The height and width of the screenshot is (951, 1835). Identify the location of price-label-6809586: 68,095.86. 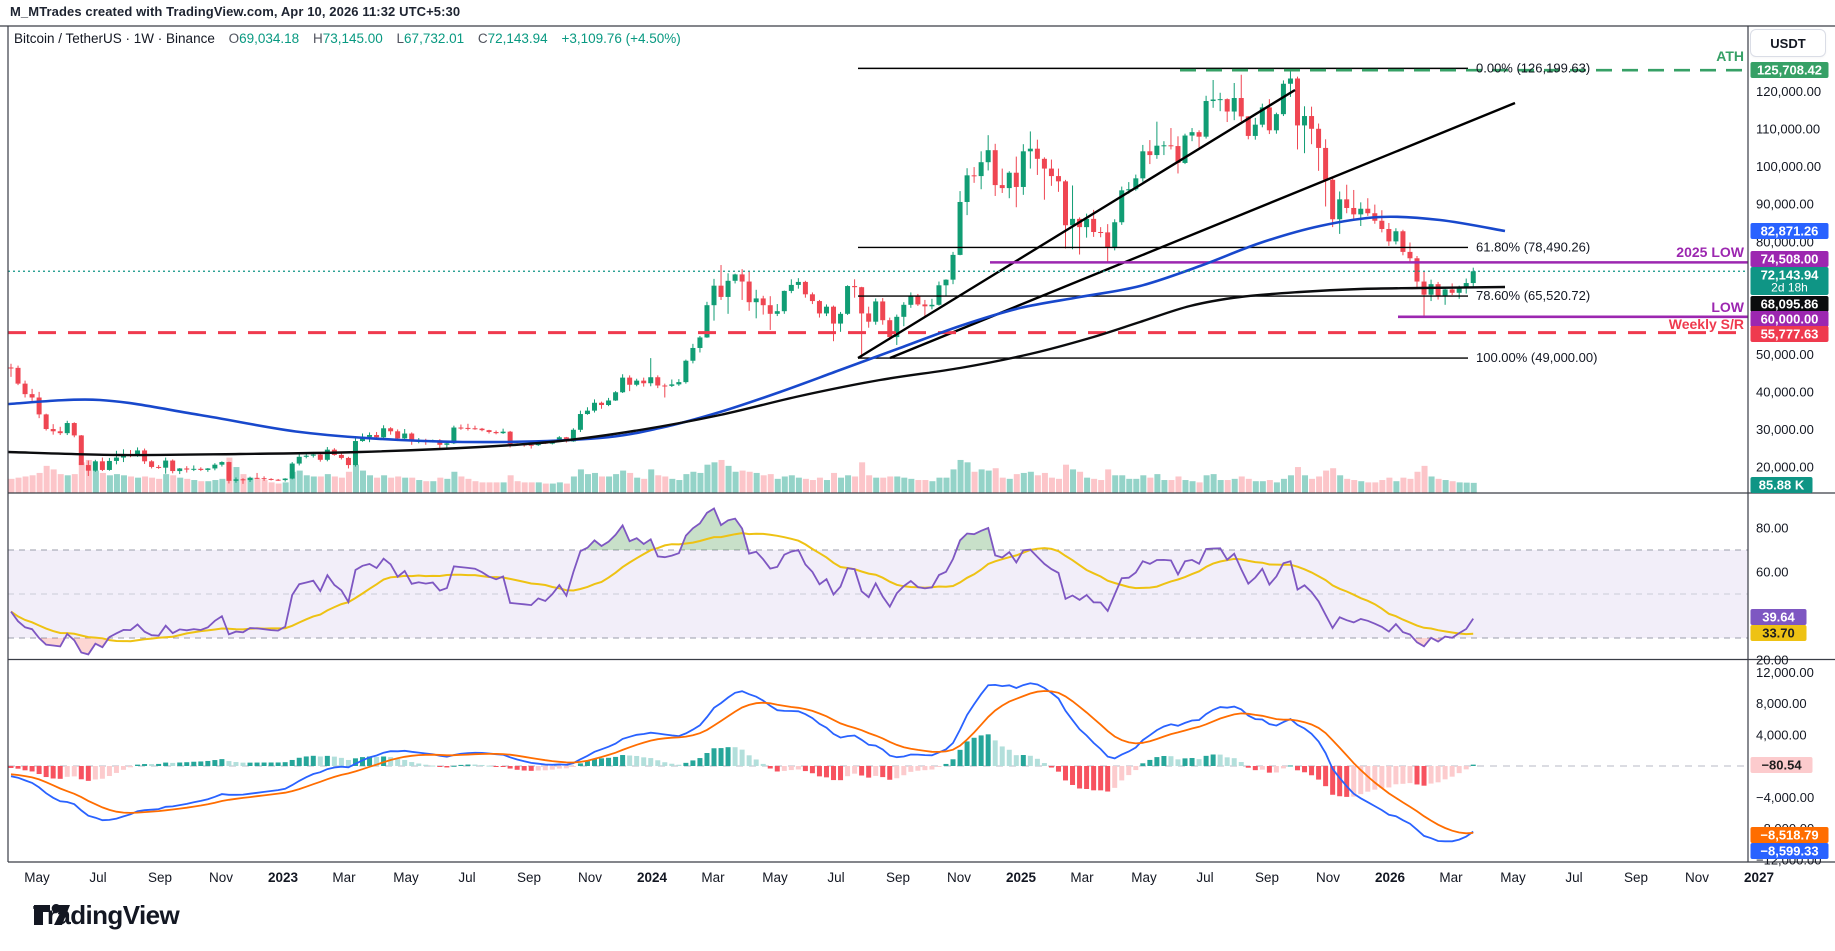
(1789, 304).